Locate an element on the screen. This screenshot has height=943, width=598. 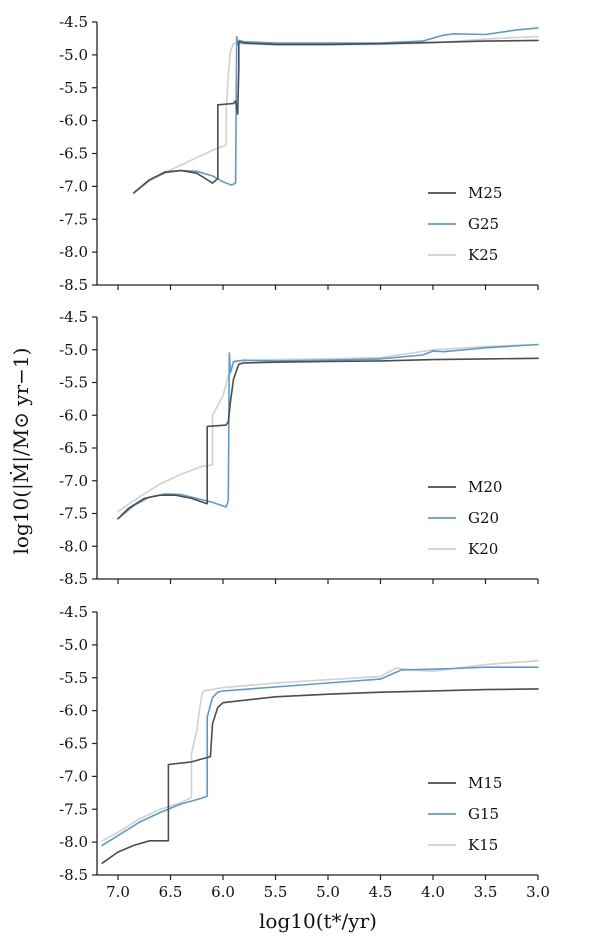
legend: M15 G15 K15 is located at coordinates (465, 814).